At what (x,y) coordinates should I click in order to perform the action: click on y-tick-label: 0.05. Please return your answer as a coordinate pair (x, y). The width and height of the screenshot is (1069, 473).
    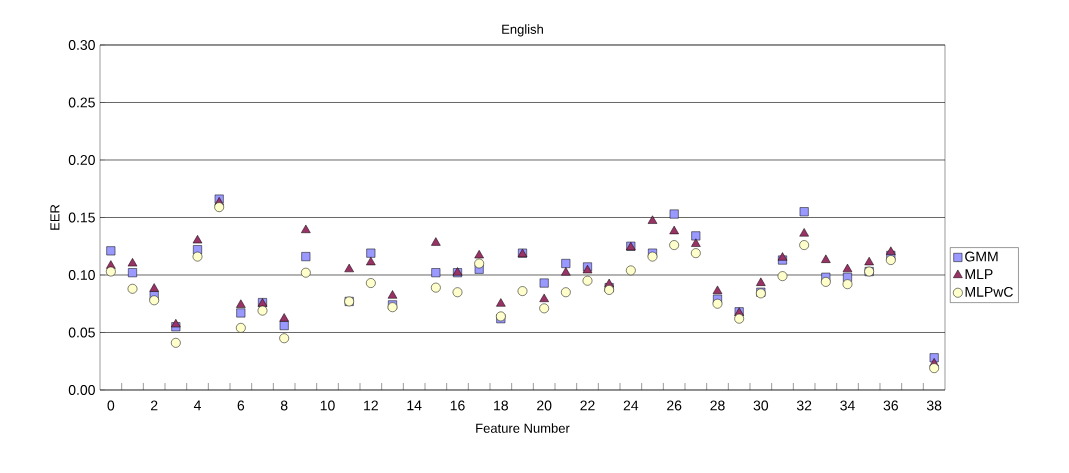
    Looking at the image, I should click on (81, 332).